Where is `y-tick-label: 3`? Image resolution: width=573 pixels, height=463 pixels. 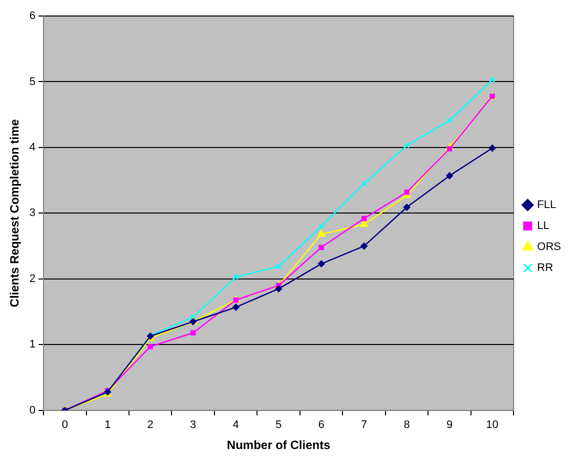 y-tick-label: 3 is located at coordinates (32, 213).